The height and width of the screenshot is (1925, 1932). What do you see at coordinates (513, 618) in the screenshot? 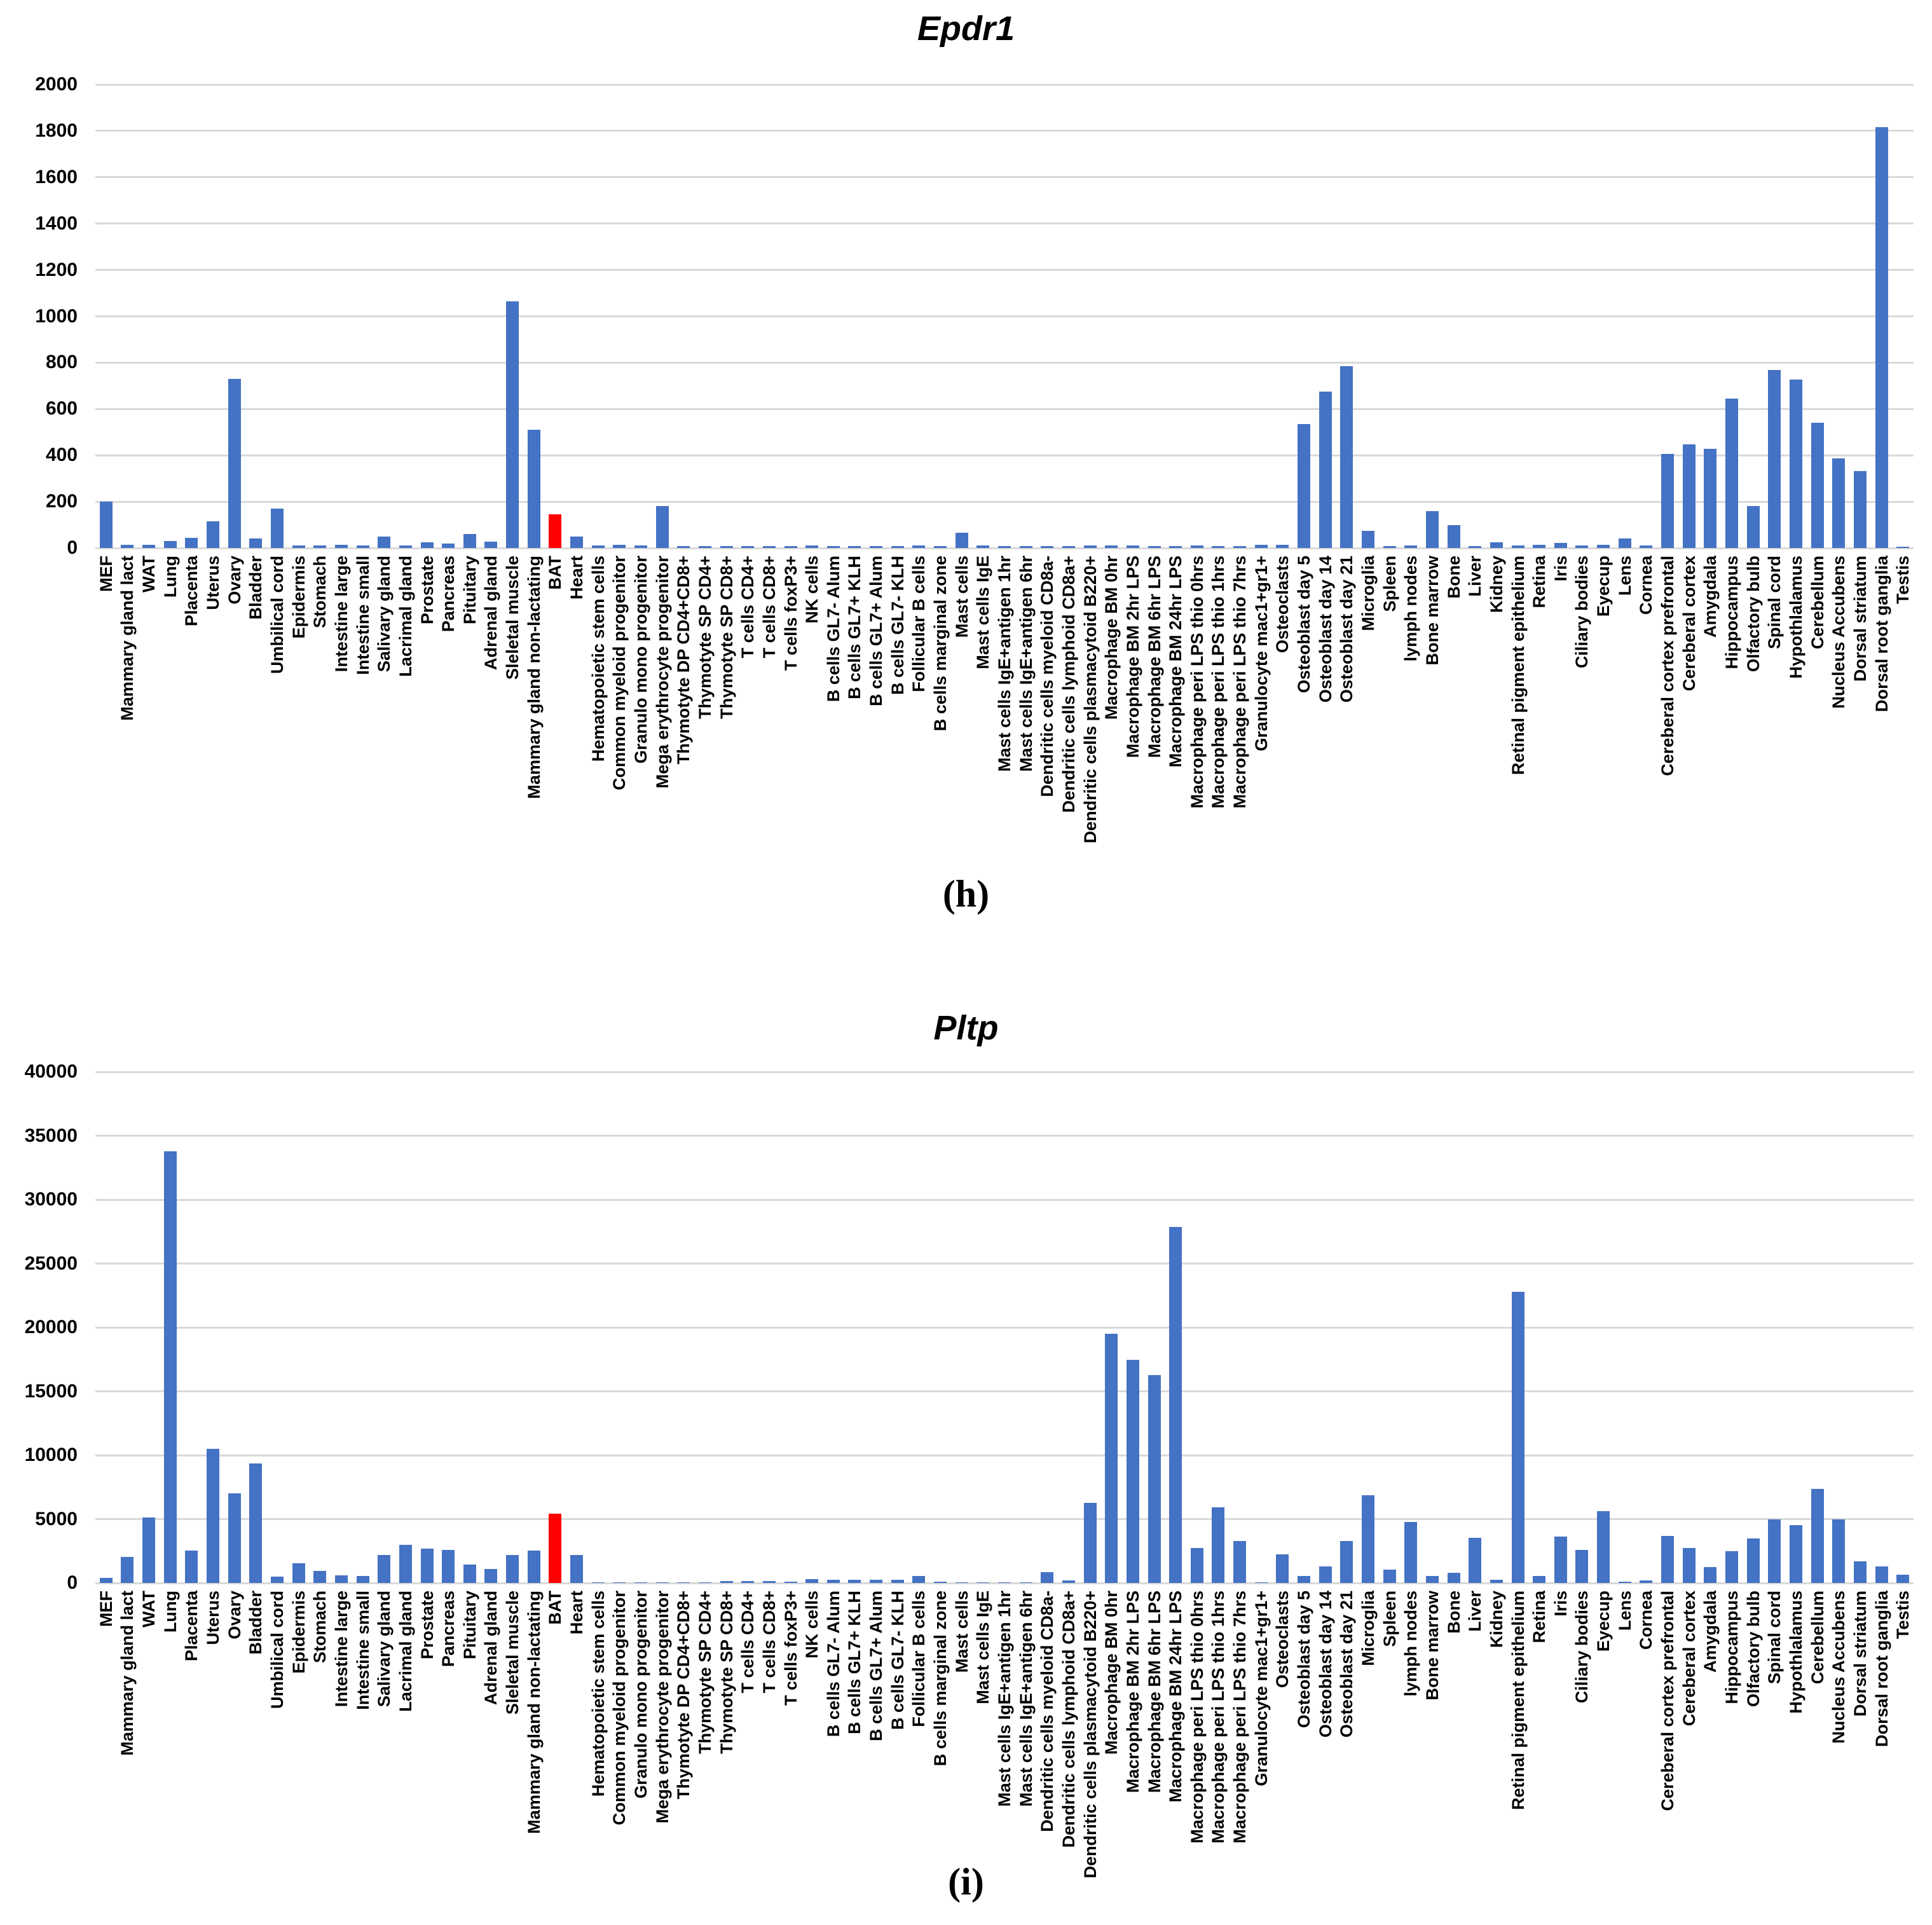
I see `x-axis-label-sleletal-muscle: Sleletal muscle` at bounding box center [513, 618].